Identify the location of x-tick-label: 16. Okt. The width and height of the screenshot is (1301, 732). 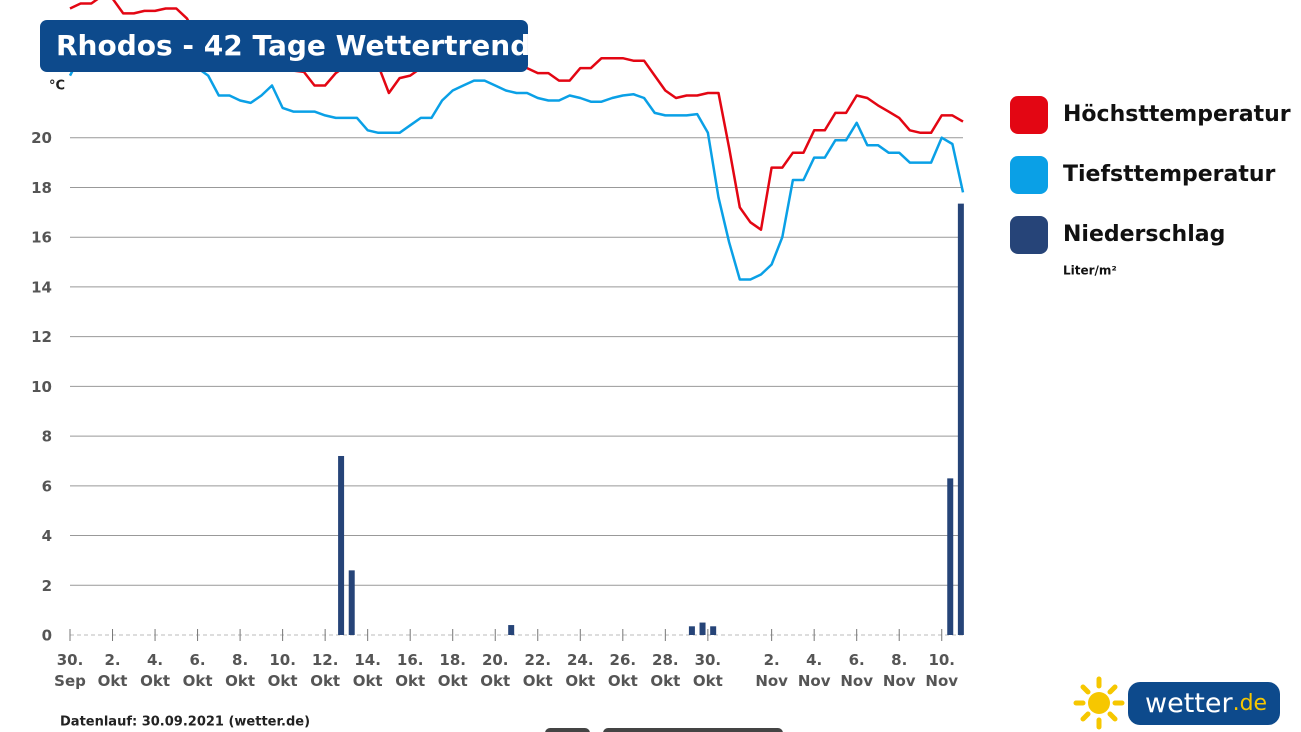
(410, 670).